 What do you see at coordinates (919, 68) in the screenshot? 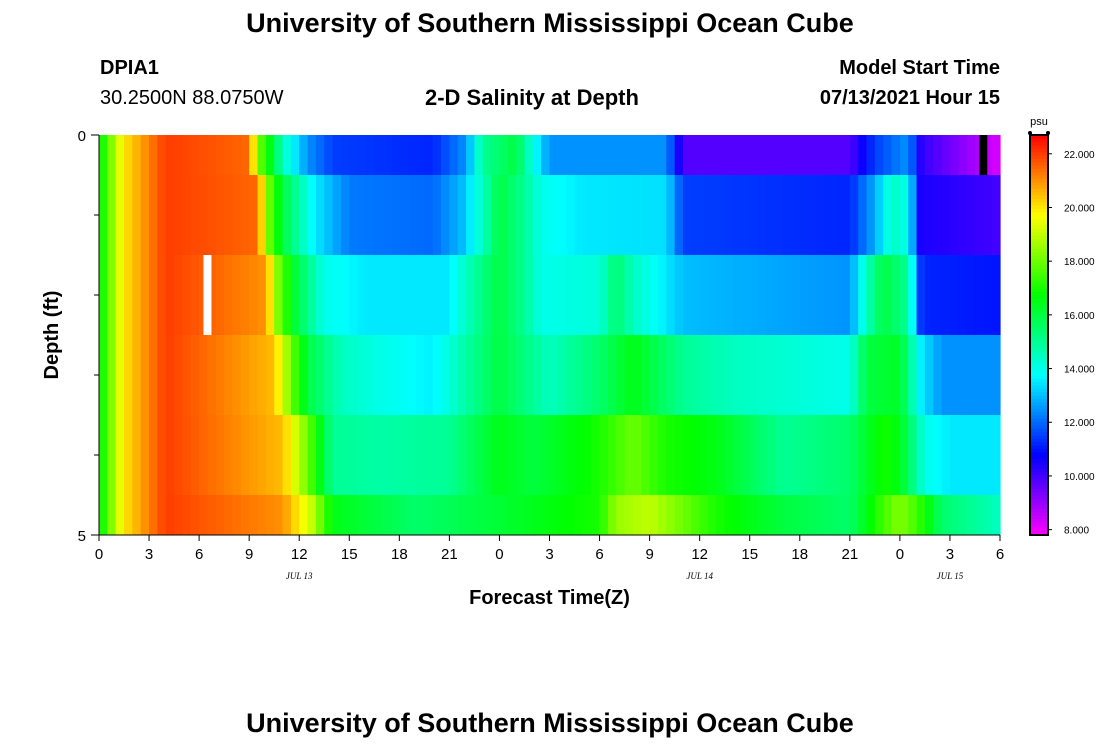
I see `model-start-label: Model Start Time` at bounding box center [919, 68].